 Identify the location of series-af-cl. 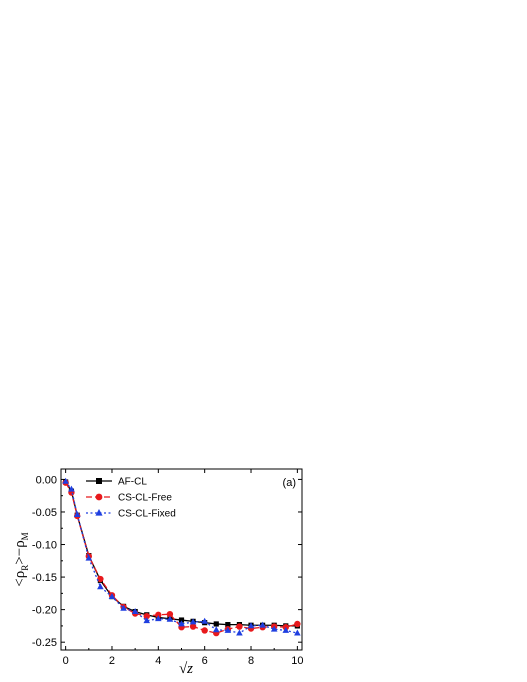
(181, 554).